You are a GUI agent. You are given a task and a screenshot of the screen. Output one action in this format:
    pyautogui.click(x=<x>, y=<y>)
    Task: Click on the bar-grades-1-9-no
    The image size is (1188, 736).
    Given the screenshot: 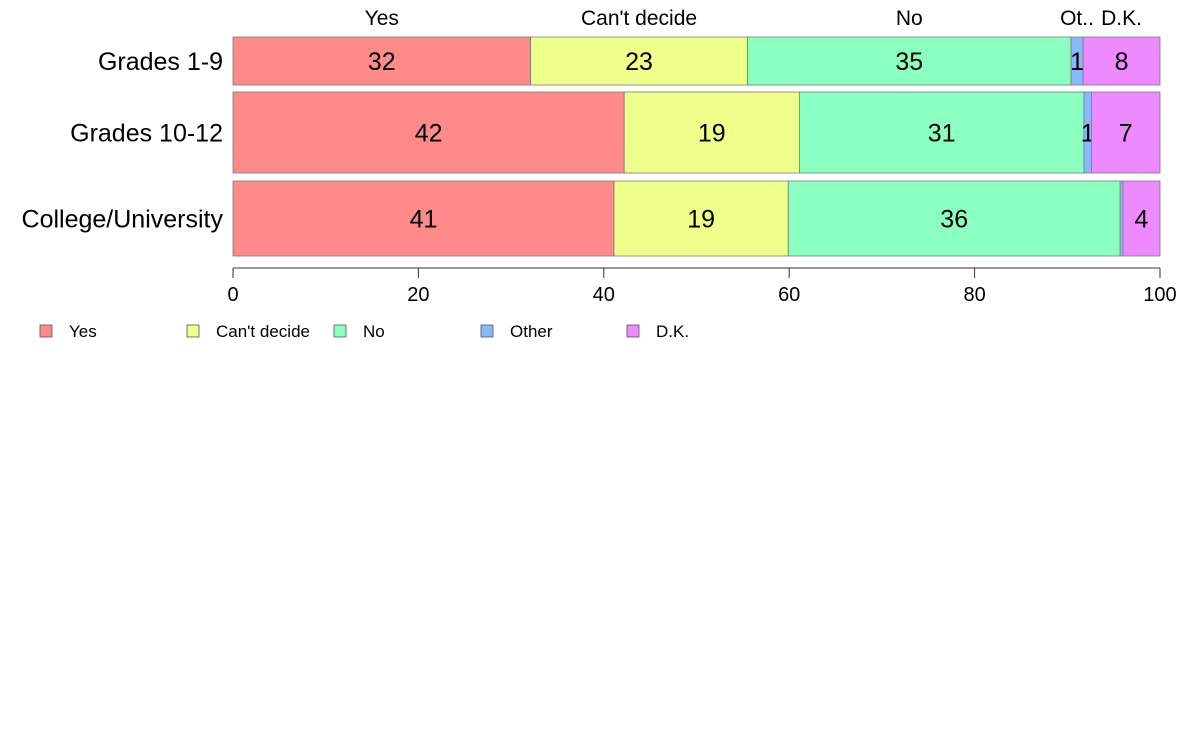 What is the action you would take?
    pyautogui.click(x=909, y=61)
    